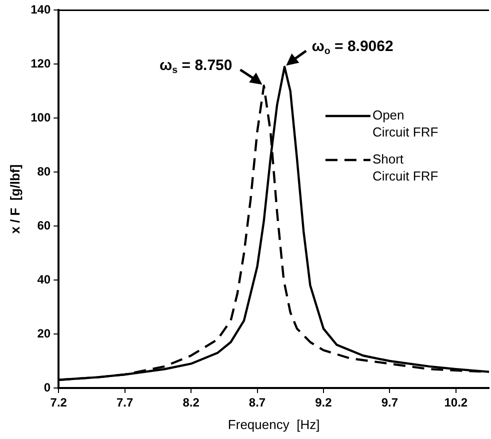  What do you see at coordinates (456, 403) in the screenshot?
I see `x-tick-label: 10.2` at bounding box center [456, 403].